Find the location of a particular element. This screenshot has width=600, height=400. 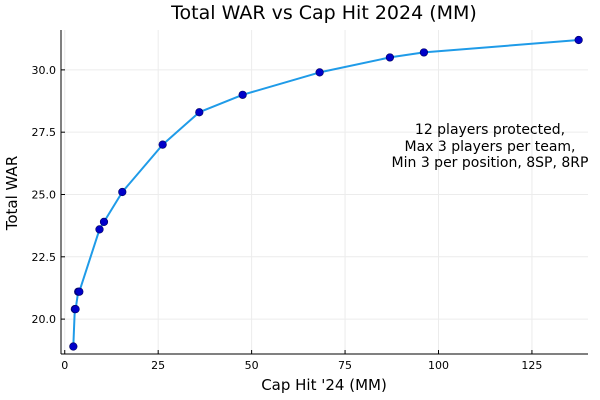

annotation-line-3: Min 3 per position, 8SP, 8RP is located at coordinates (490, 163).